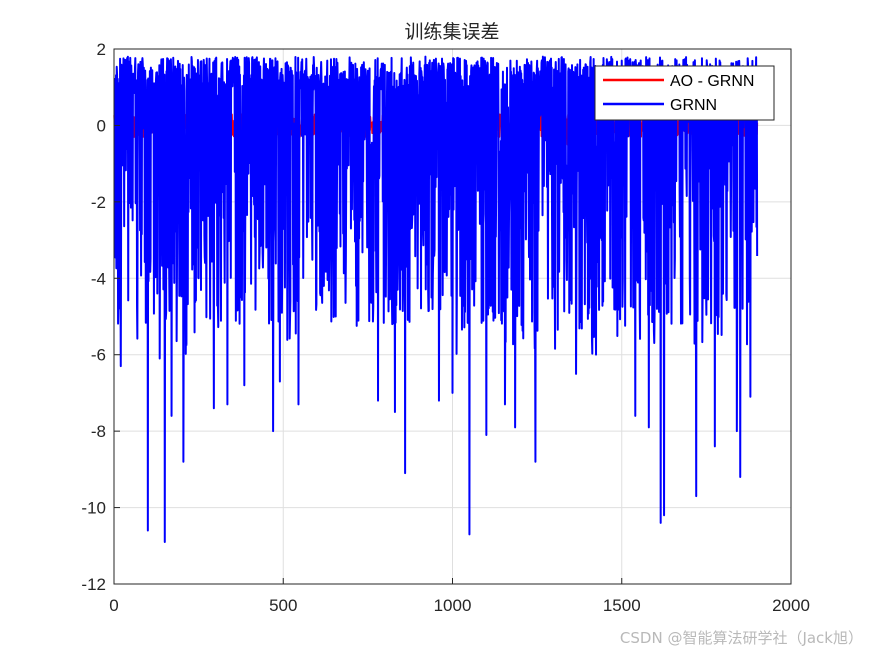 This screenshot has height=656, width=875. I want to click on x-tick-label: 500, so click(283, 605).